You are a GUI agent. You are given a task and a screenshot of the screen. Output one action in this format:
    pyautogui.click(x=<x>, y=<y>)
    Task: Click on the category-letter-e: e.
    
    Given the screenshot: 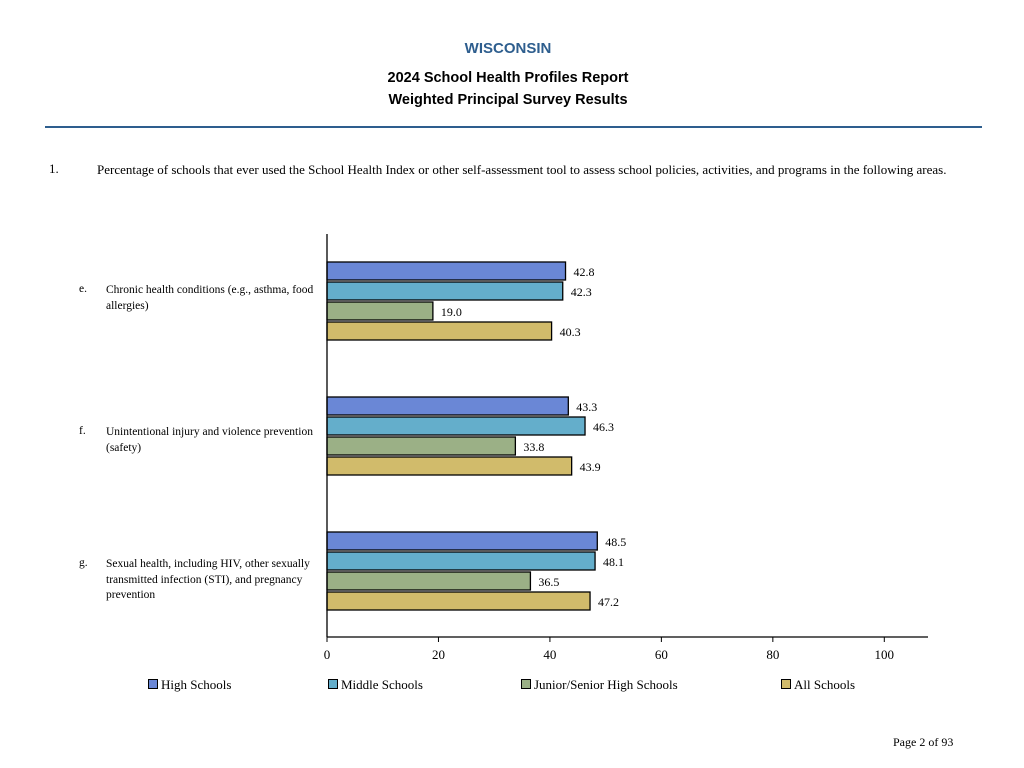 What is the action you would take?
    pyautogui.click(x=83, y=289)
    